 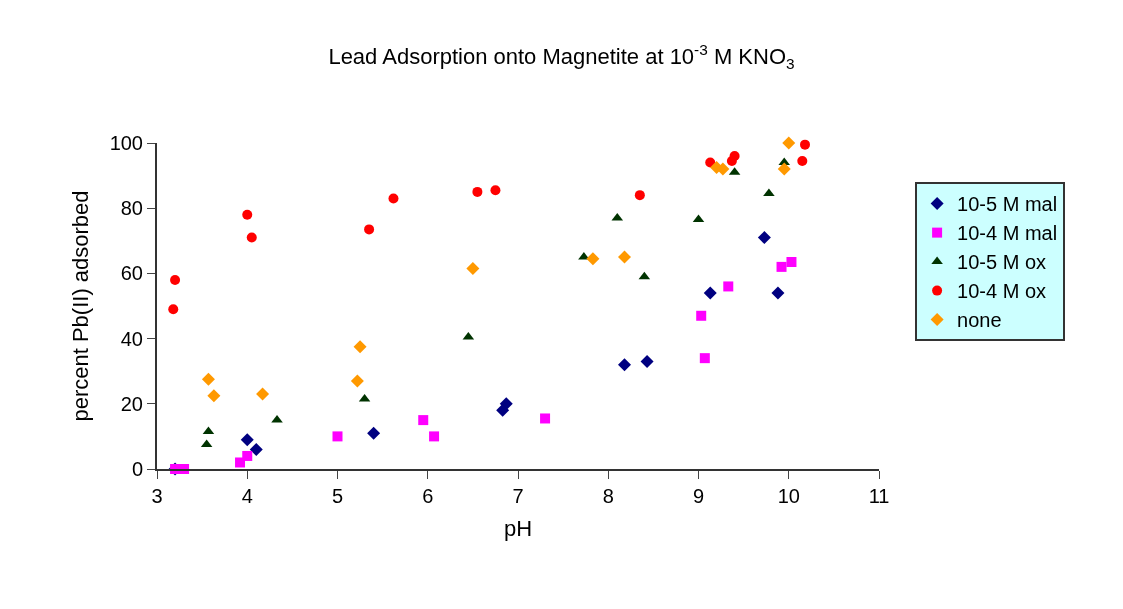 I want to click on x-tick-label: 4, so click(x=247, y=496).